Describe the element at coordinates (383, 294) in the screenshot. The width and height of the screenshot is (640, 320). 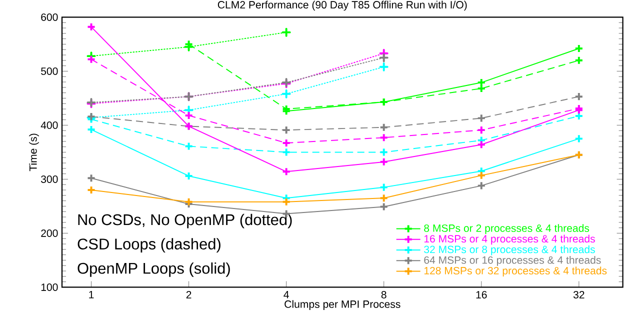
I see `x-tick-label: 8` at that location.